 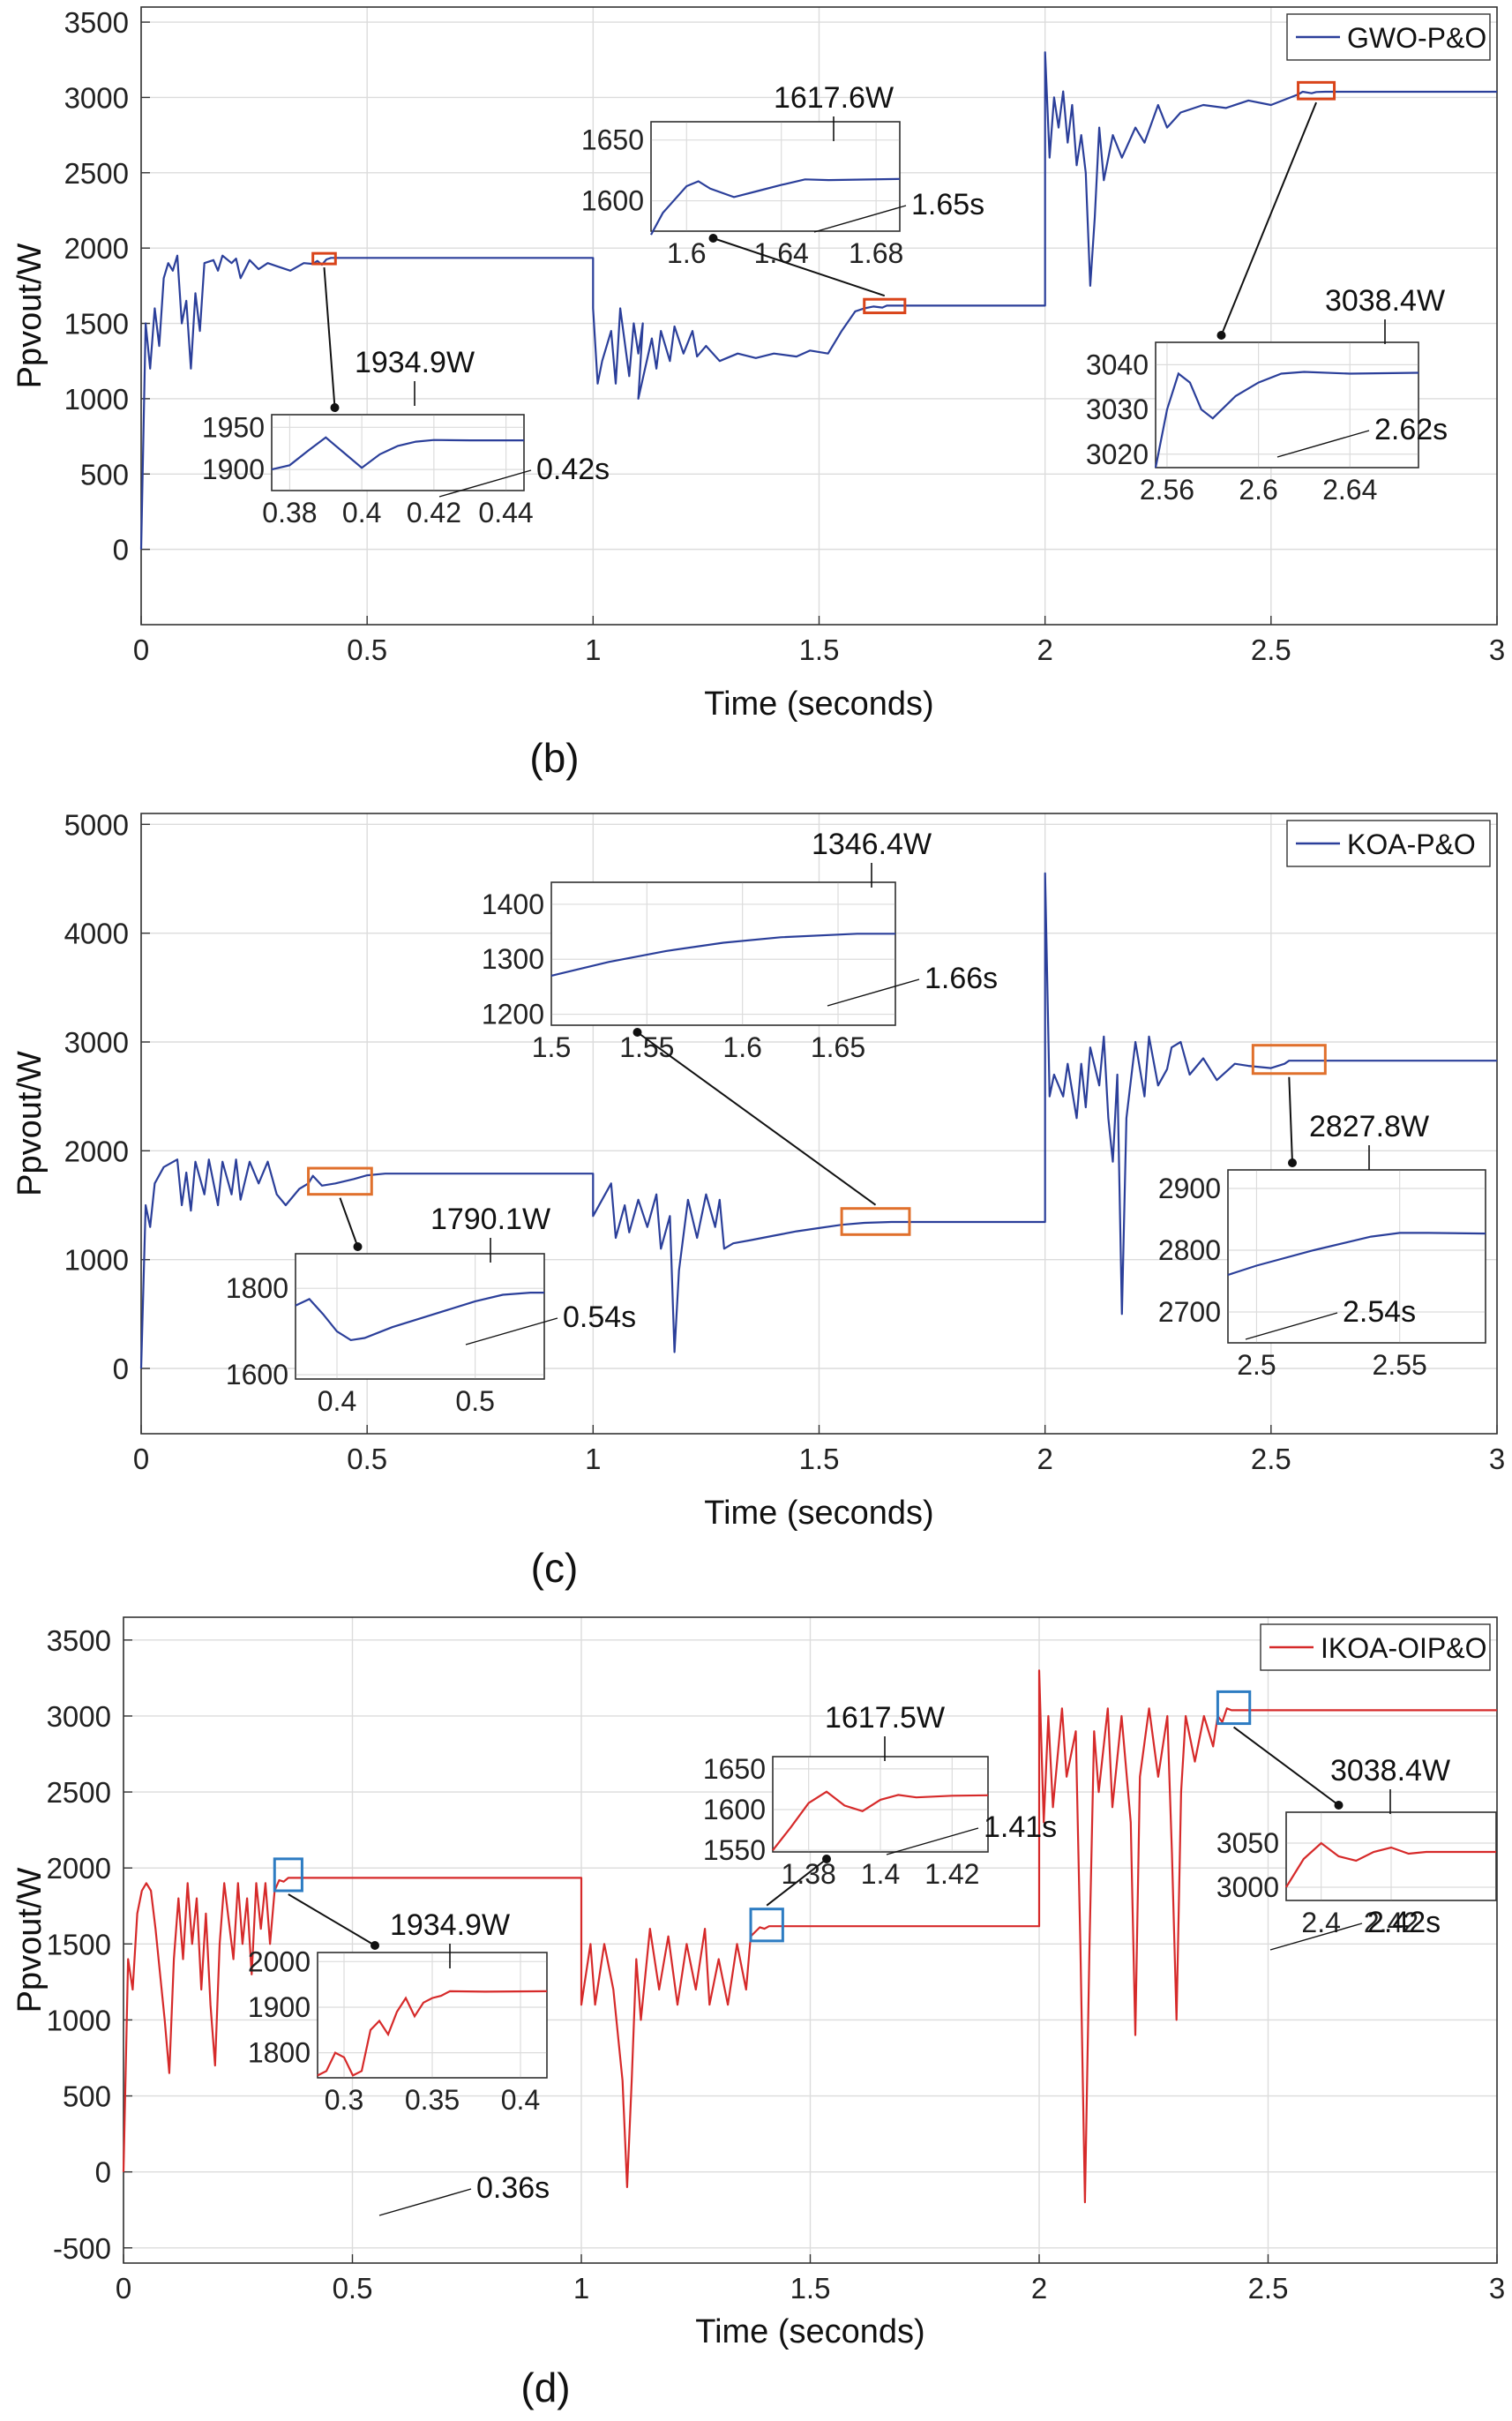 I want to click on inset-x-tick-label: 0.38, so click(x=289, y=512).